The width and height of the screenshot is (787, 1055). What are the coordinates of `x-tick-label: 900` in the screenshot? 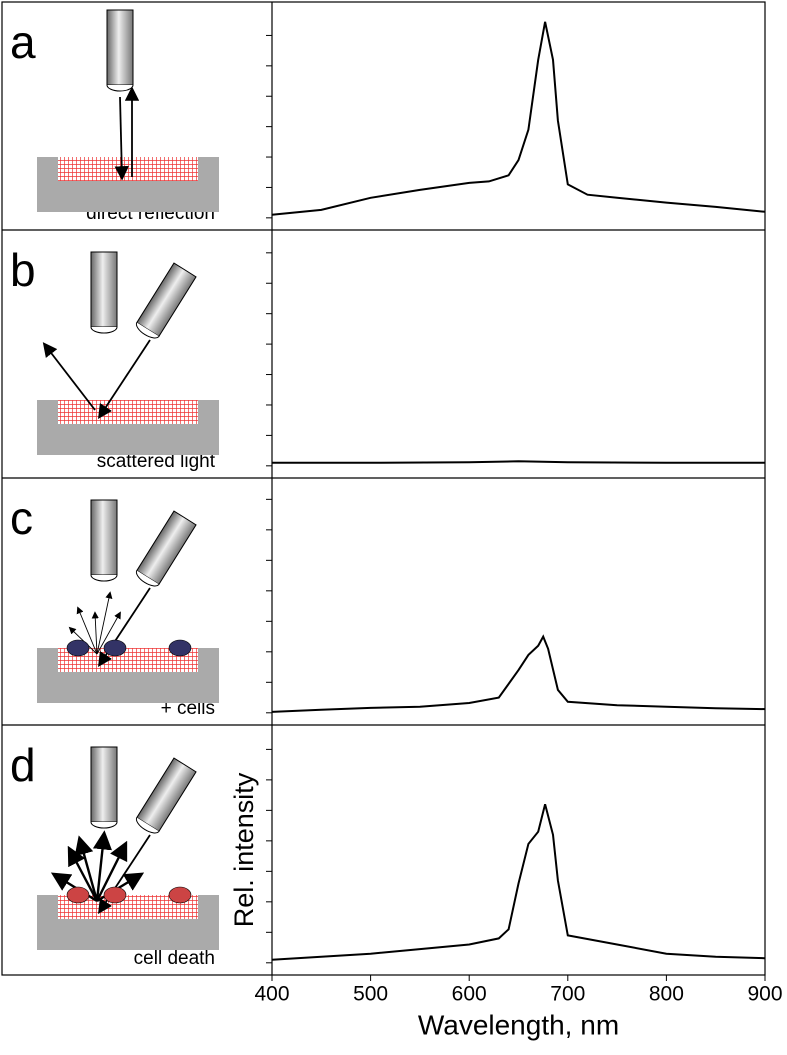 It's located at (764, 994).